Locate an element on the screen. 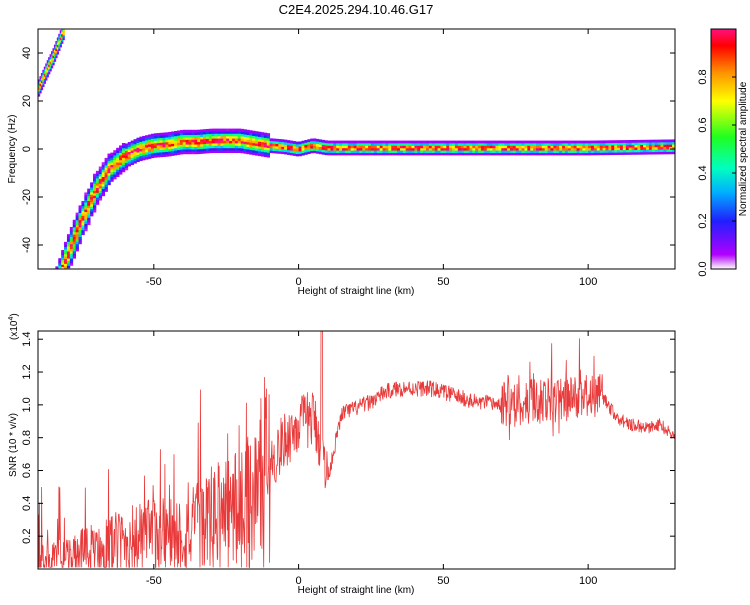  snr-y-multiplier-base: (x10 is located at coordinates (14, 330).